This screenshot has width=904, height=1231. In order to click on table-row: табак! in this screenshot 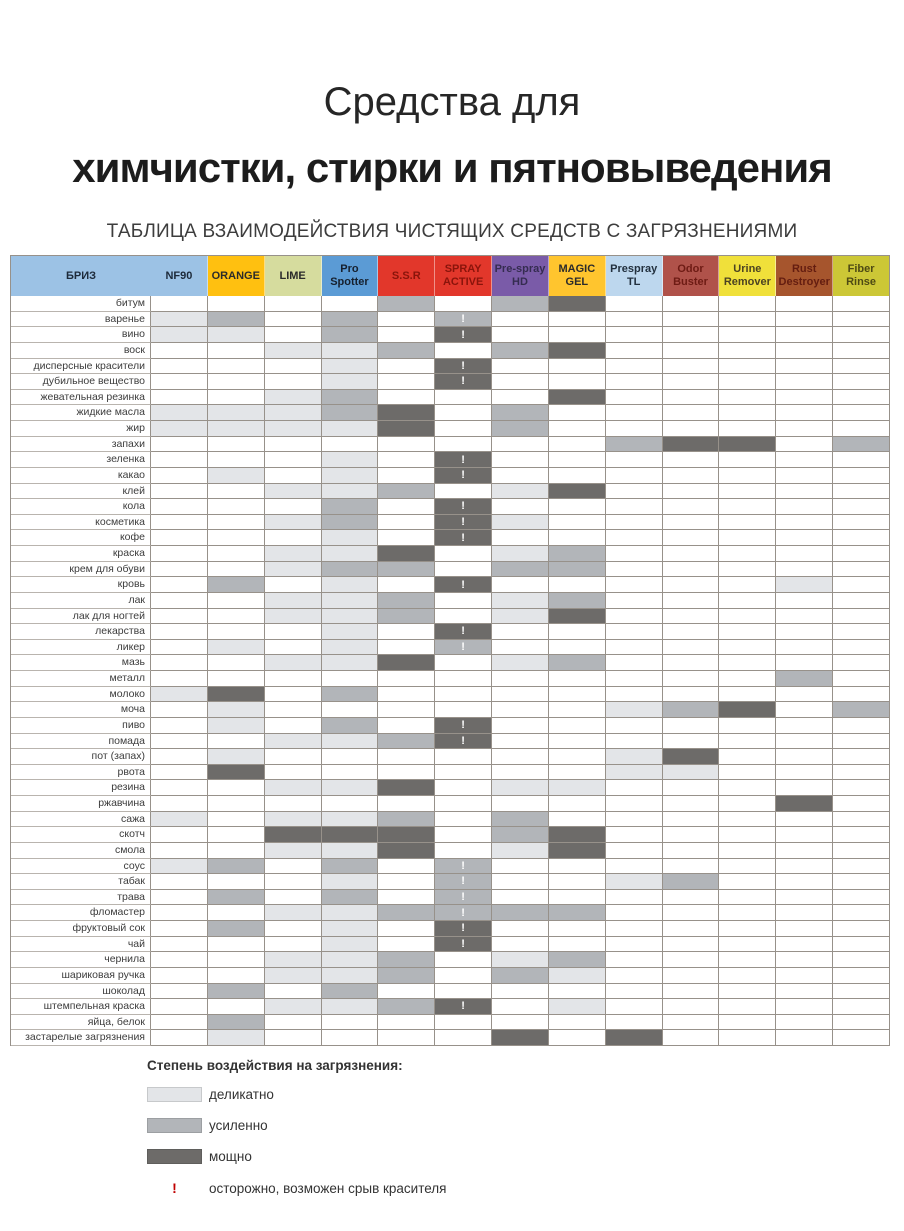, I will do `click(450, 882)`.